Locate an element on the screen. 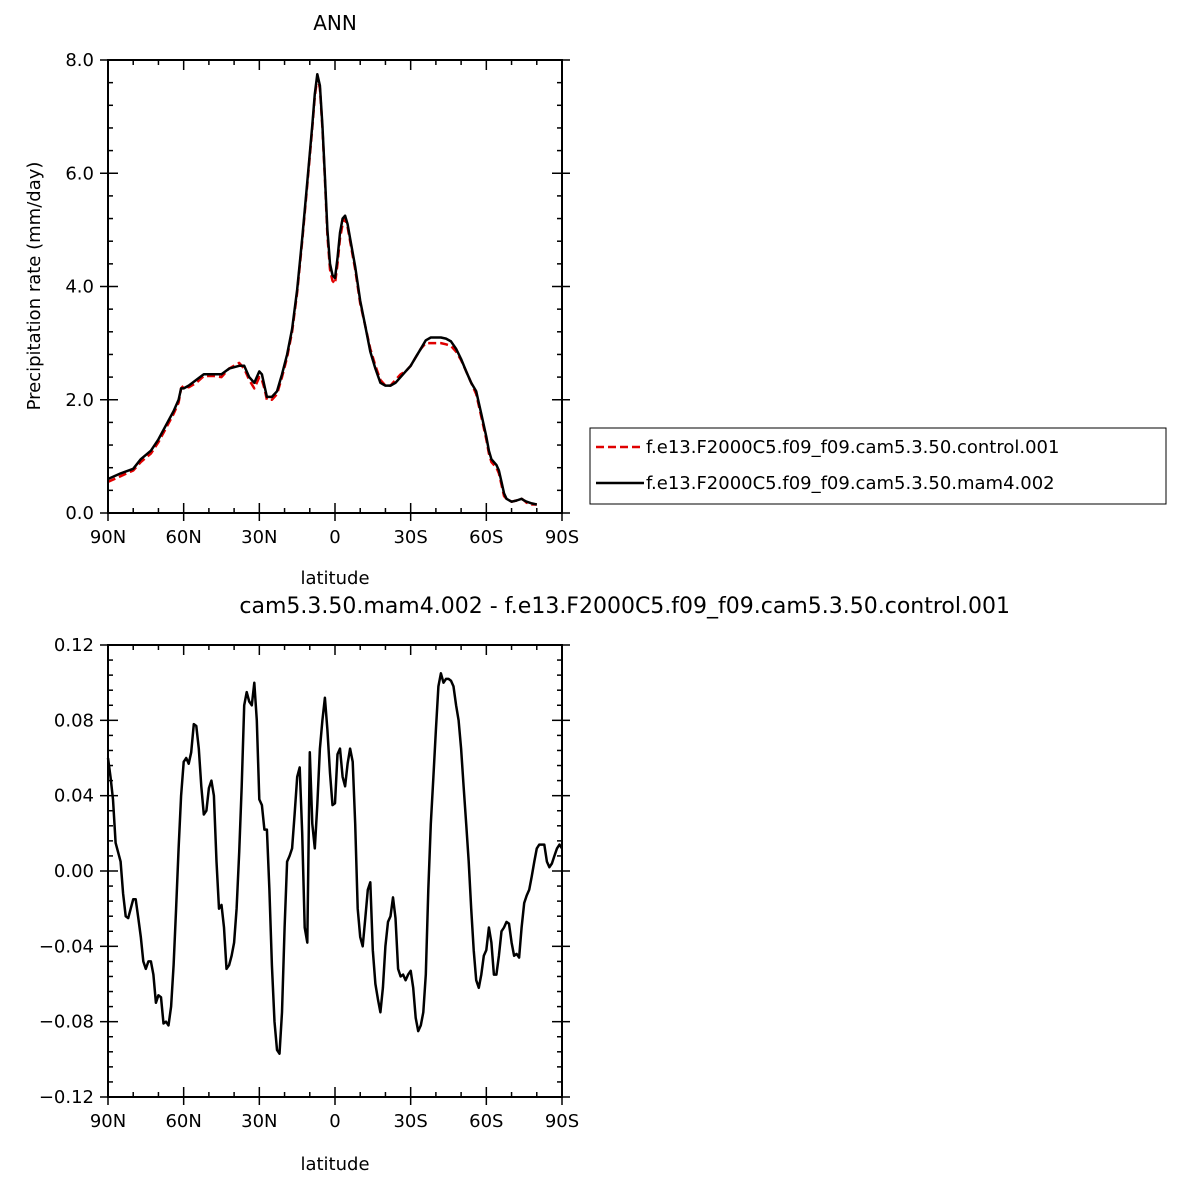 The width and height of the screenshot is (1183, 1184). y-tick-label: 6.0 is located at coordinates (79, 173).